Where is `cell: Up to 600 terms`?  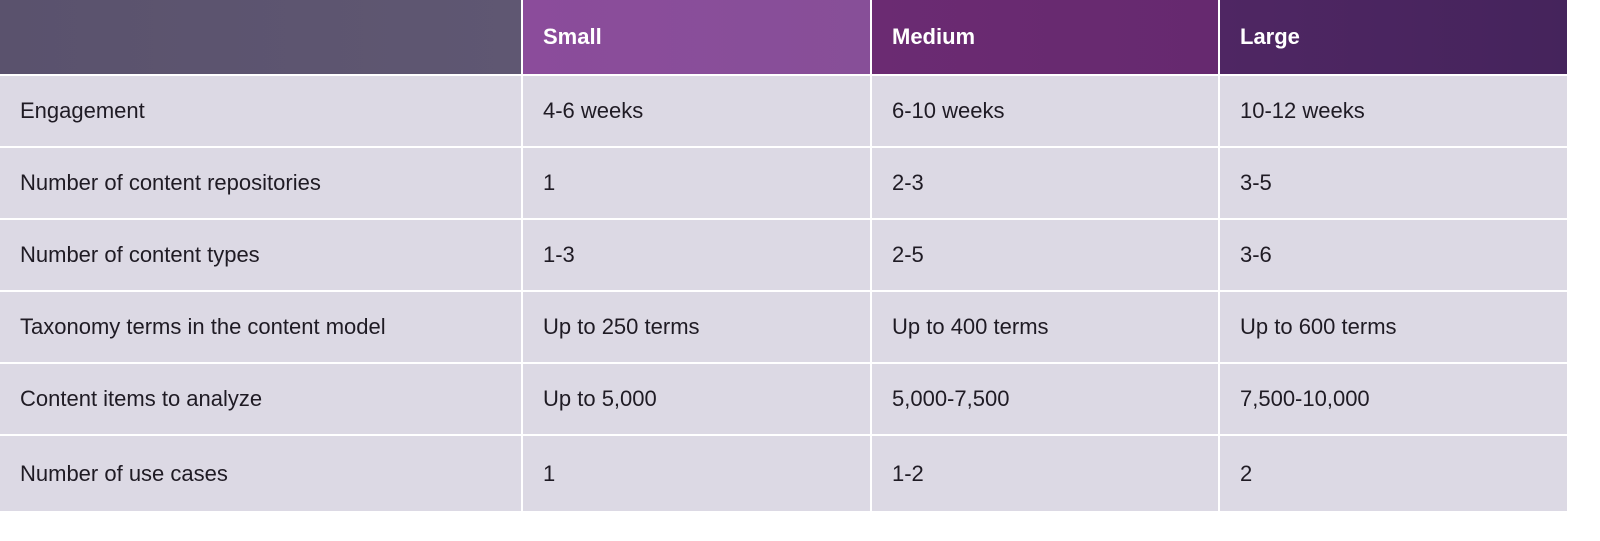 cell: Up to 600 terms is located at coordinates (1393, 327).